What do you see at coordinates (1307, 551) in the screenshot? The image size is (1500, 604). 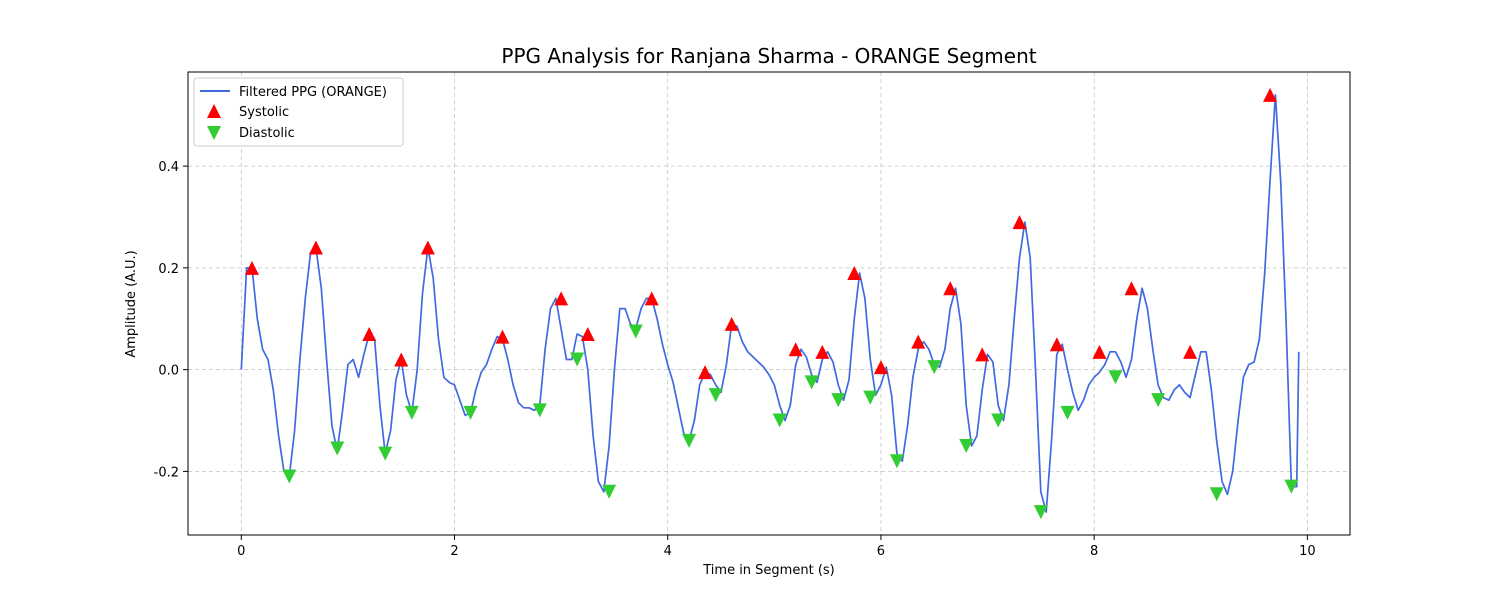 I see `x-tick-label: 10` at bounding box center [1307, 551].